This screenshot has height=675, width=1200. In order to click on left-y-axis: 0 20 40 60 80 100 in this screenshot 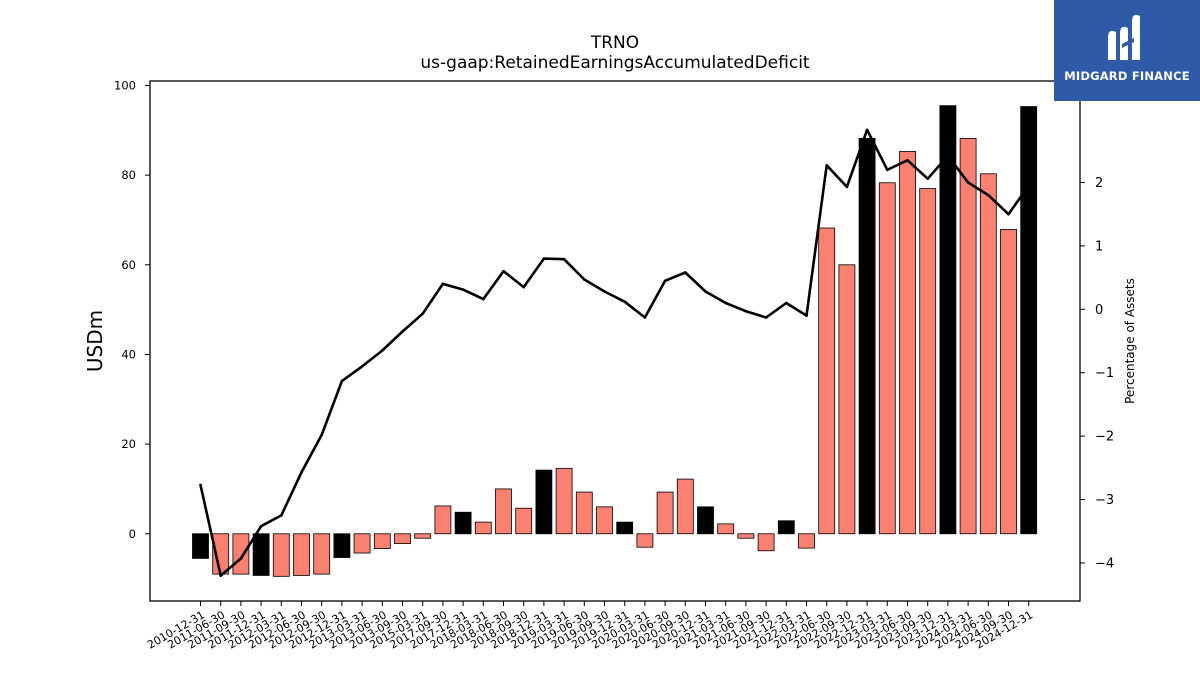, I will do `click(132, 309)`.